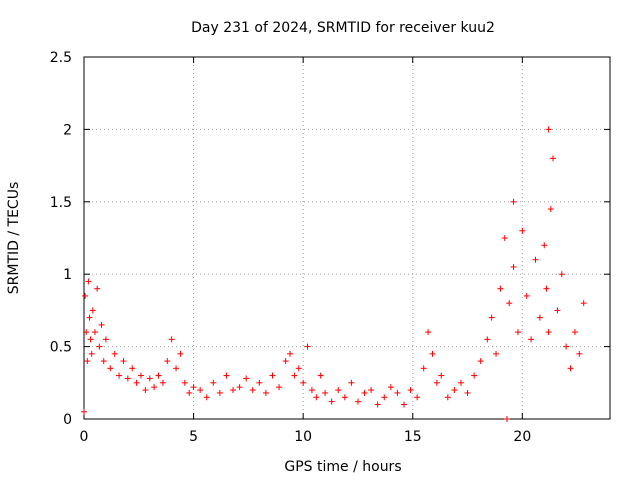 The height and width of the screenshot is (480, 640). What do you see at coordinates (193, 437) in the screenshot?
I see `x-tick-label: 5` at bounding box center [193, 437].